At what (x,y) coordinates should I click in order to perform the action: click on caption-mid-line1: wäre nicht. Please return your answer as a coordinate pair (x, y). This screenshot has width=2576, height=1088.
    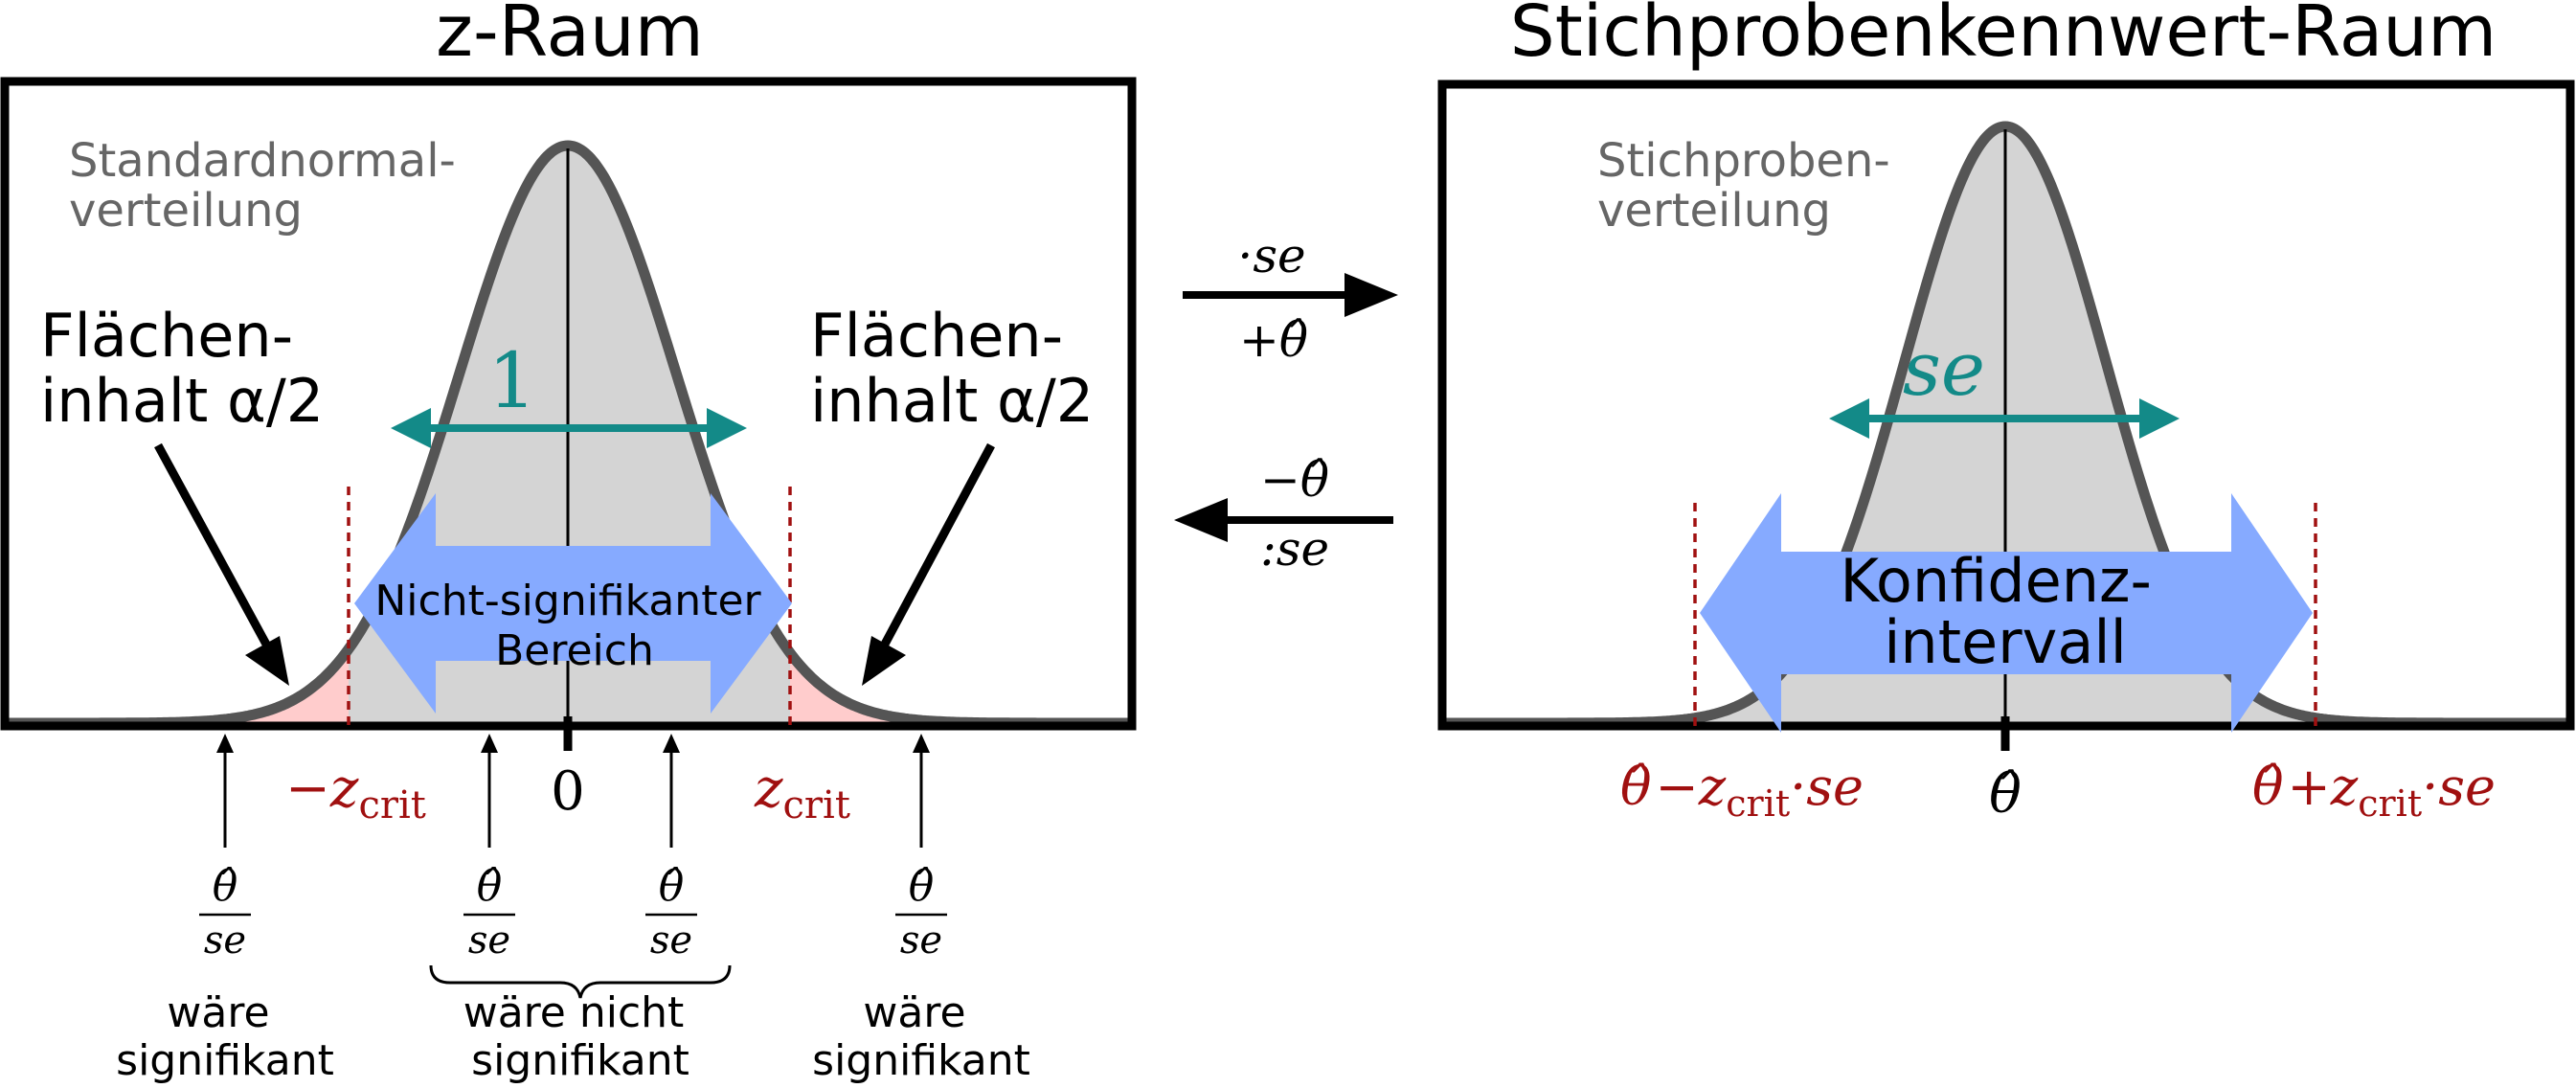
    Looking at the image, I should click on (574, 1012).